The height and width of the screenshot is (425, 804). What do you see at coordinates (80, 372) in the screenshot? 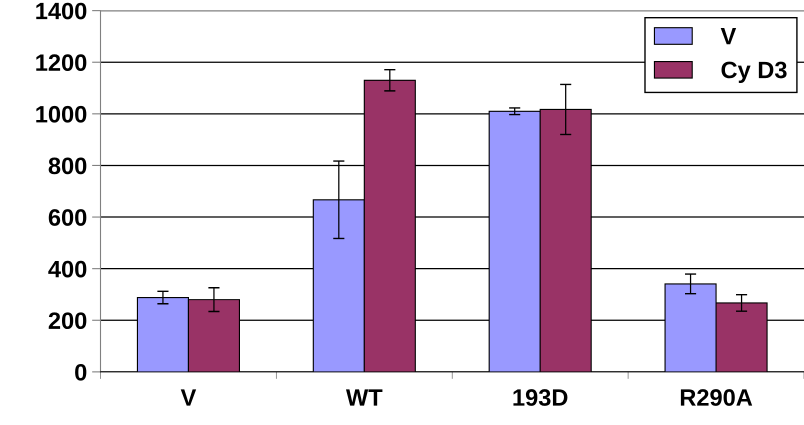
I see `y-tick-label: 0` at bounding box center [80, 372].